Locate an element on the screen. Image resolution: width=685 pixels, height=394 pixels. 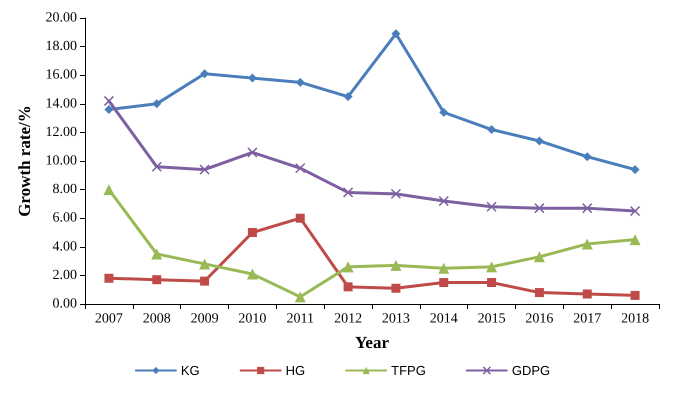
y-tick-label: 10.00 is located at coordinates (61, 161).